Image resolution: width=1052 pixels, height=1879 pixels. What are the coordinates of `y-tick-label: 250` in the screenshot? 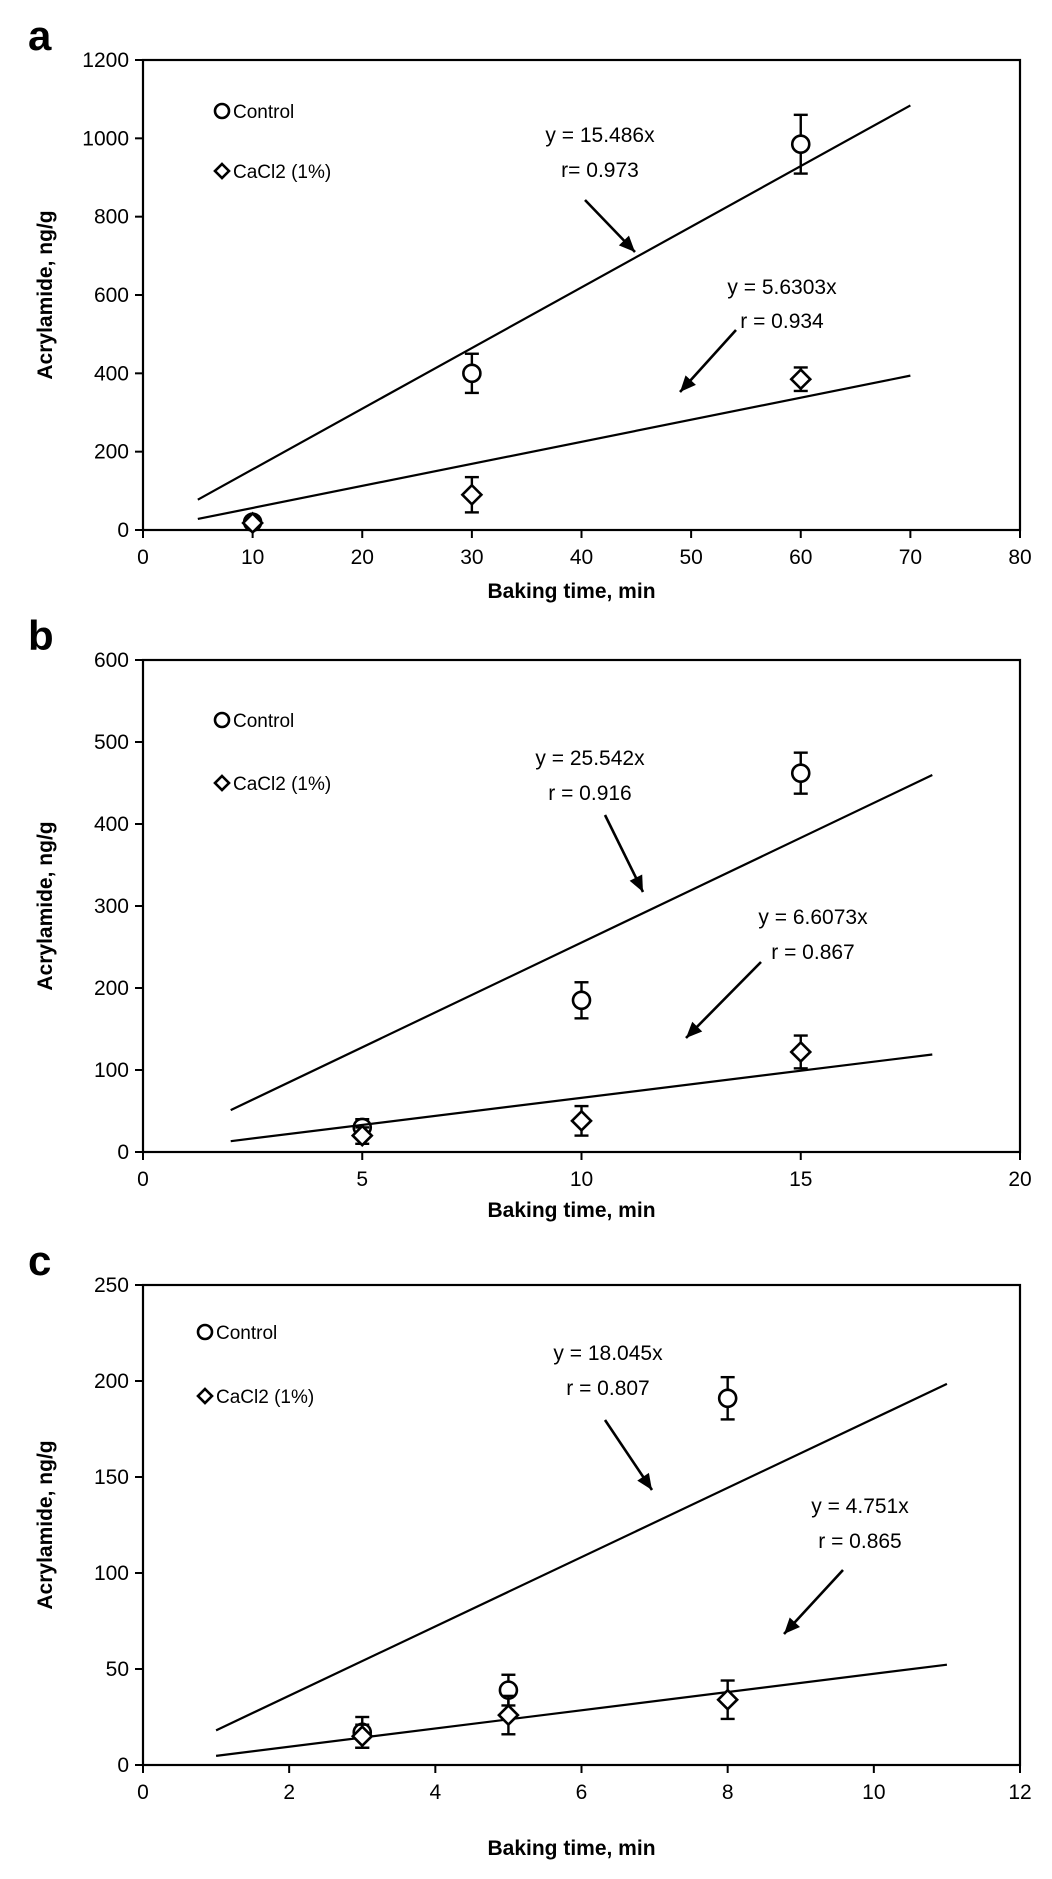 It's located at (111, 1285).